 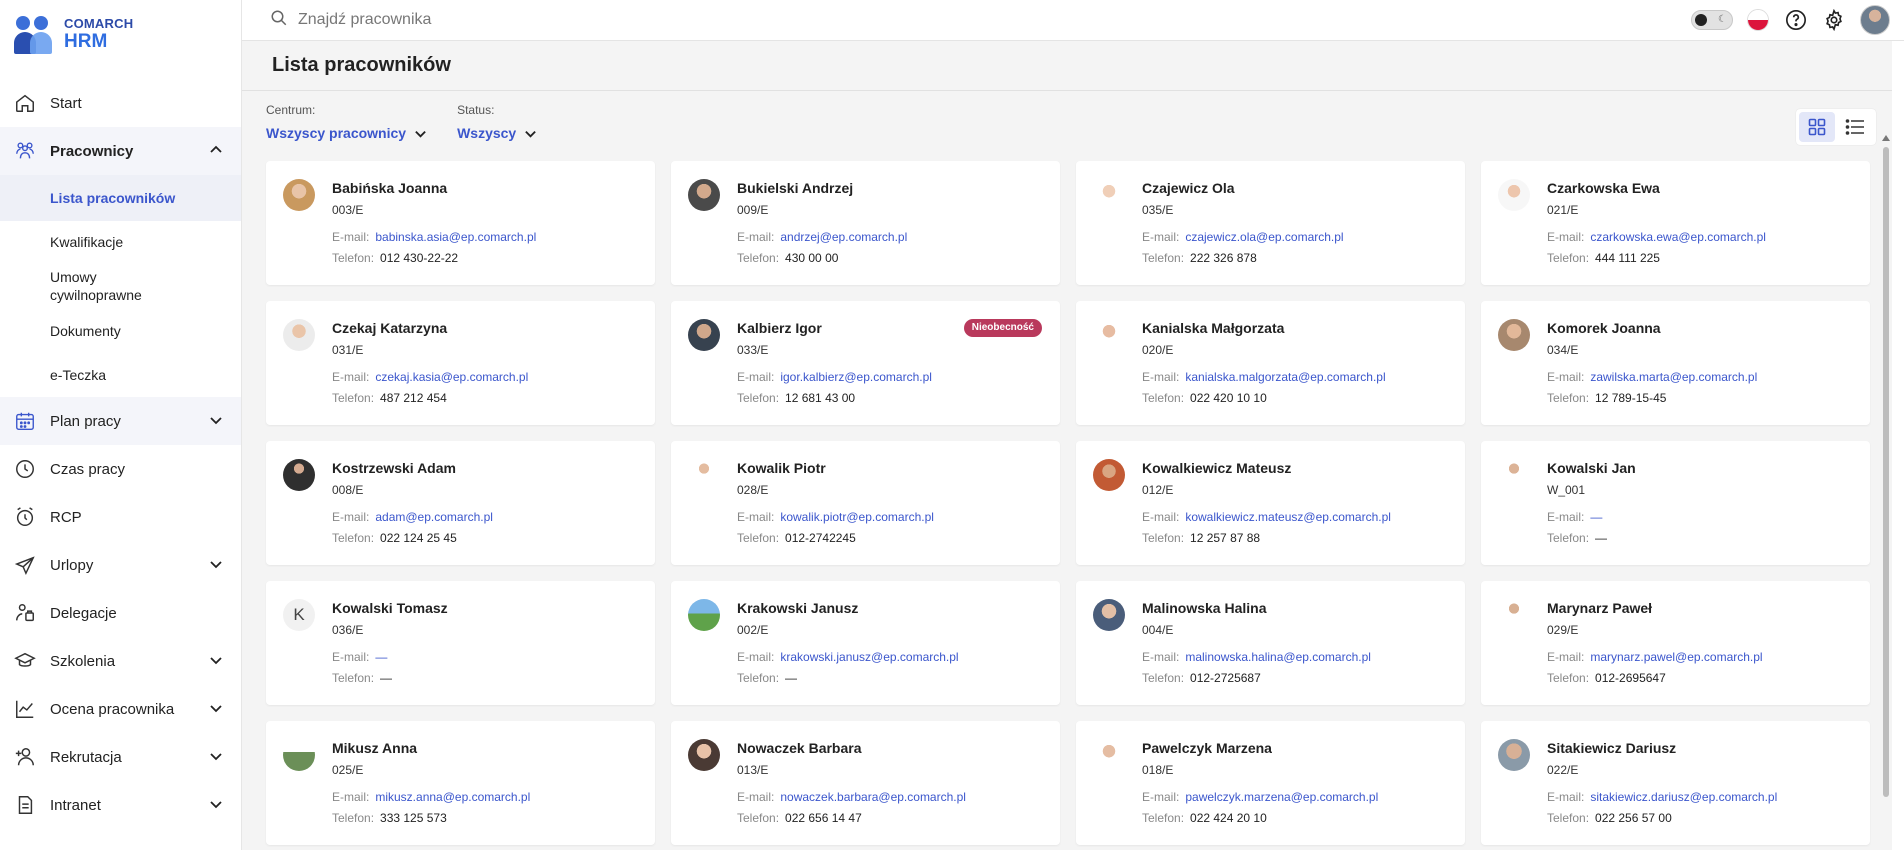 What do you see at coordinates (375, 748) in the screenshot?
I see `employee-name: Mikusz Anna` at bounding box center [375, 748].